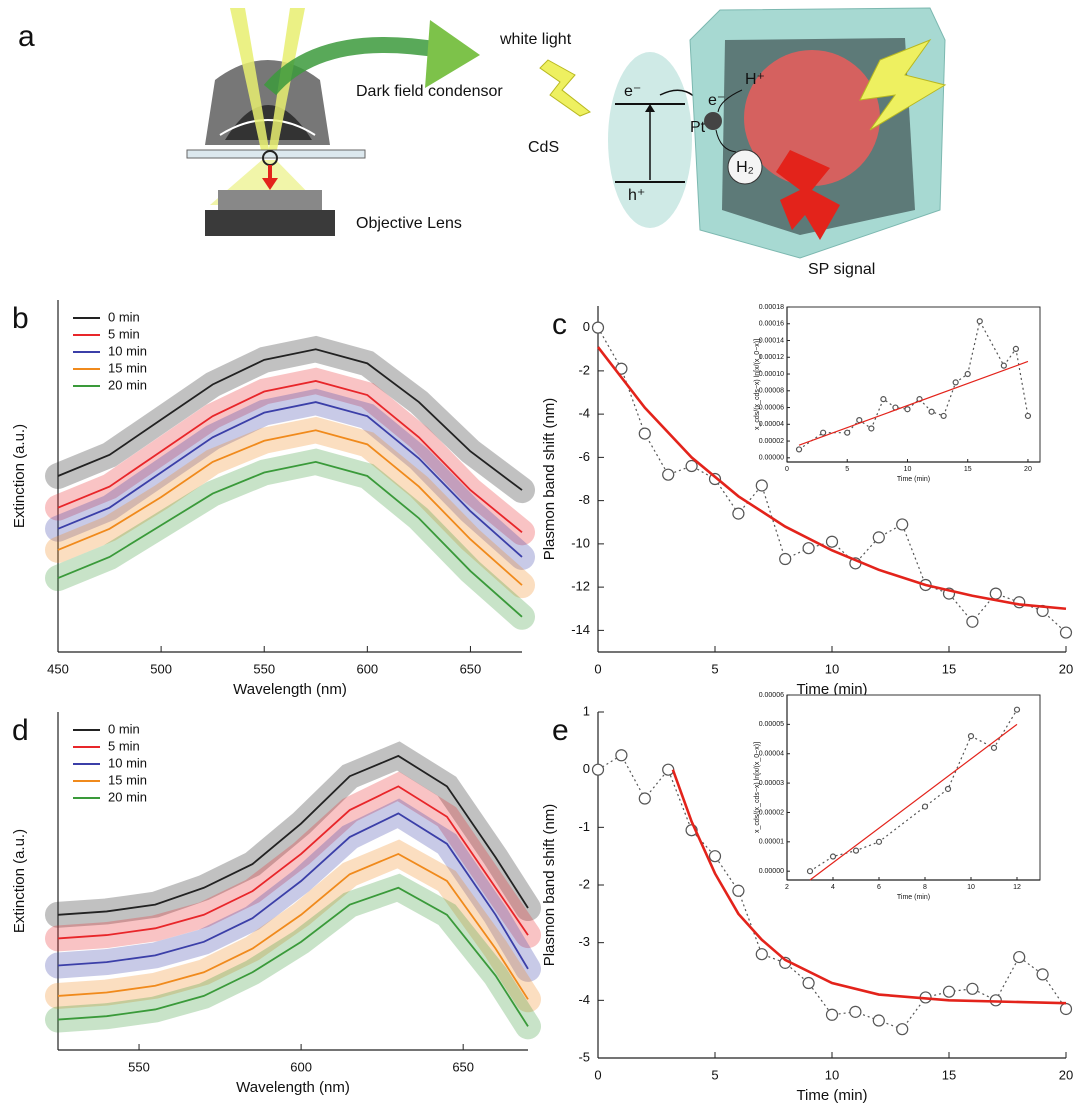  I want to click on x-tick-label: 450, so click(58, 668).